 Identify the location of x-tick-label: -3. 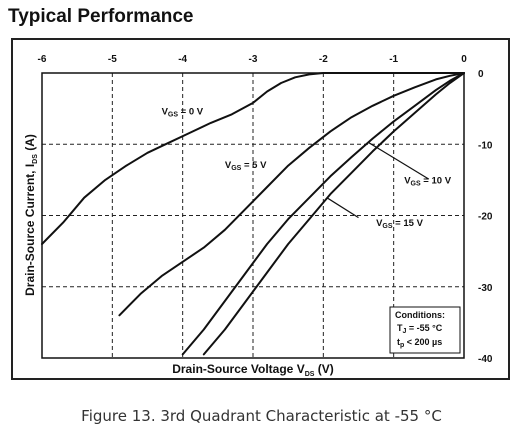
(253, 59).